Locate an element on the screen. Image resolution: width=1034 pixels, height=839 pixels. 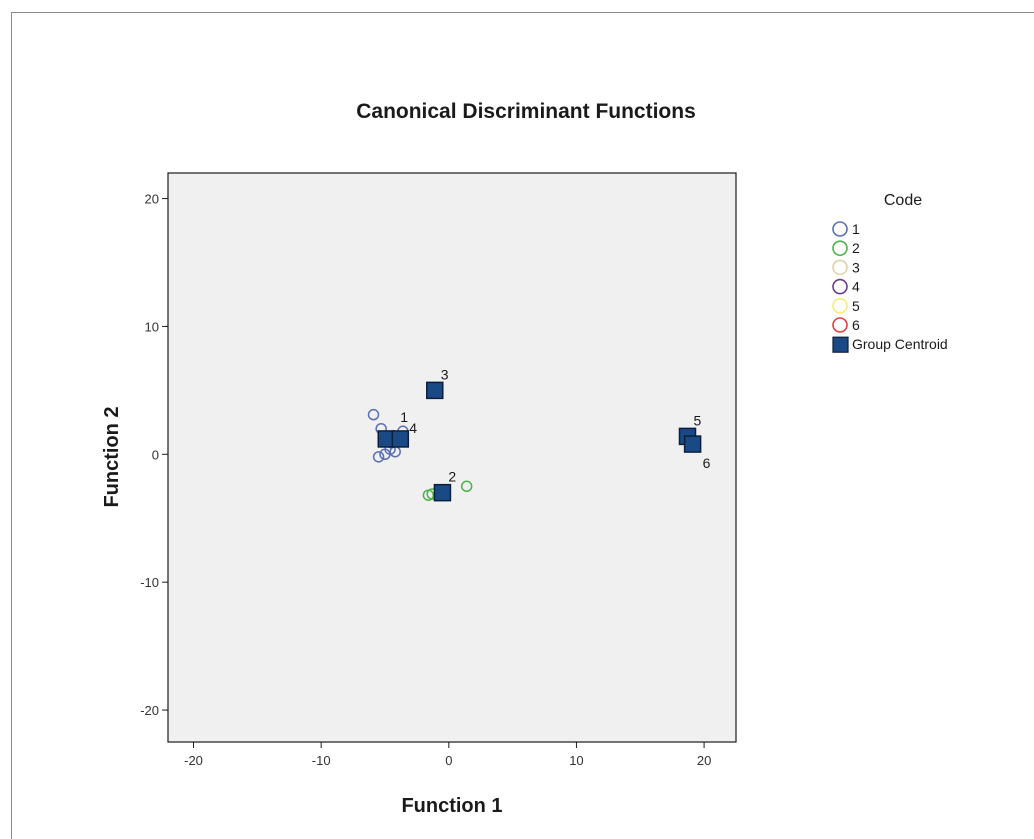
x-tick-label: 20 is located at coordinates (704, 760).